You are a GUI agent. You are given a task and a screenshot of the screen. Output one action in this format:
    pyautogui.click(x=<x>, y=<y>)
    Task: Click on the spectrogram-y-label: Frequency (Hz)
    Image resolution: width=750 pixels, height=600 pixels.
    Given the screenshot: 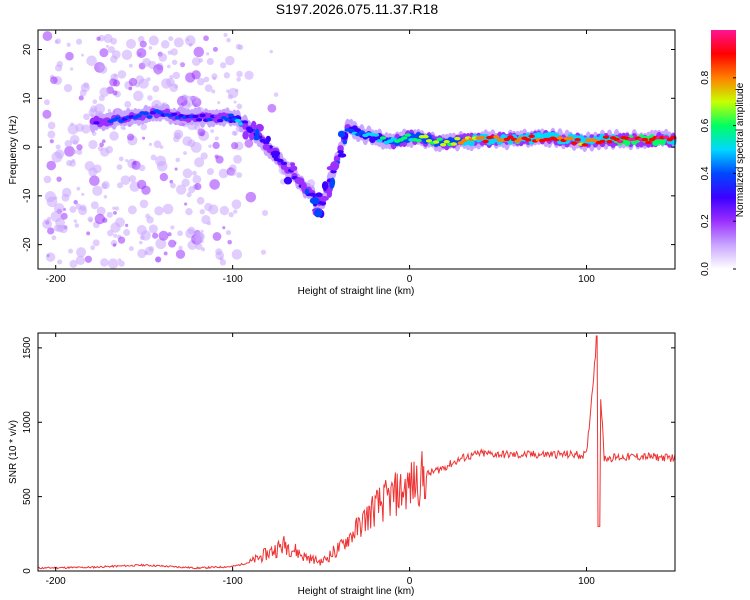 What is the action you would take?
    pyautogui.click(x=13, y=150)
    